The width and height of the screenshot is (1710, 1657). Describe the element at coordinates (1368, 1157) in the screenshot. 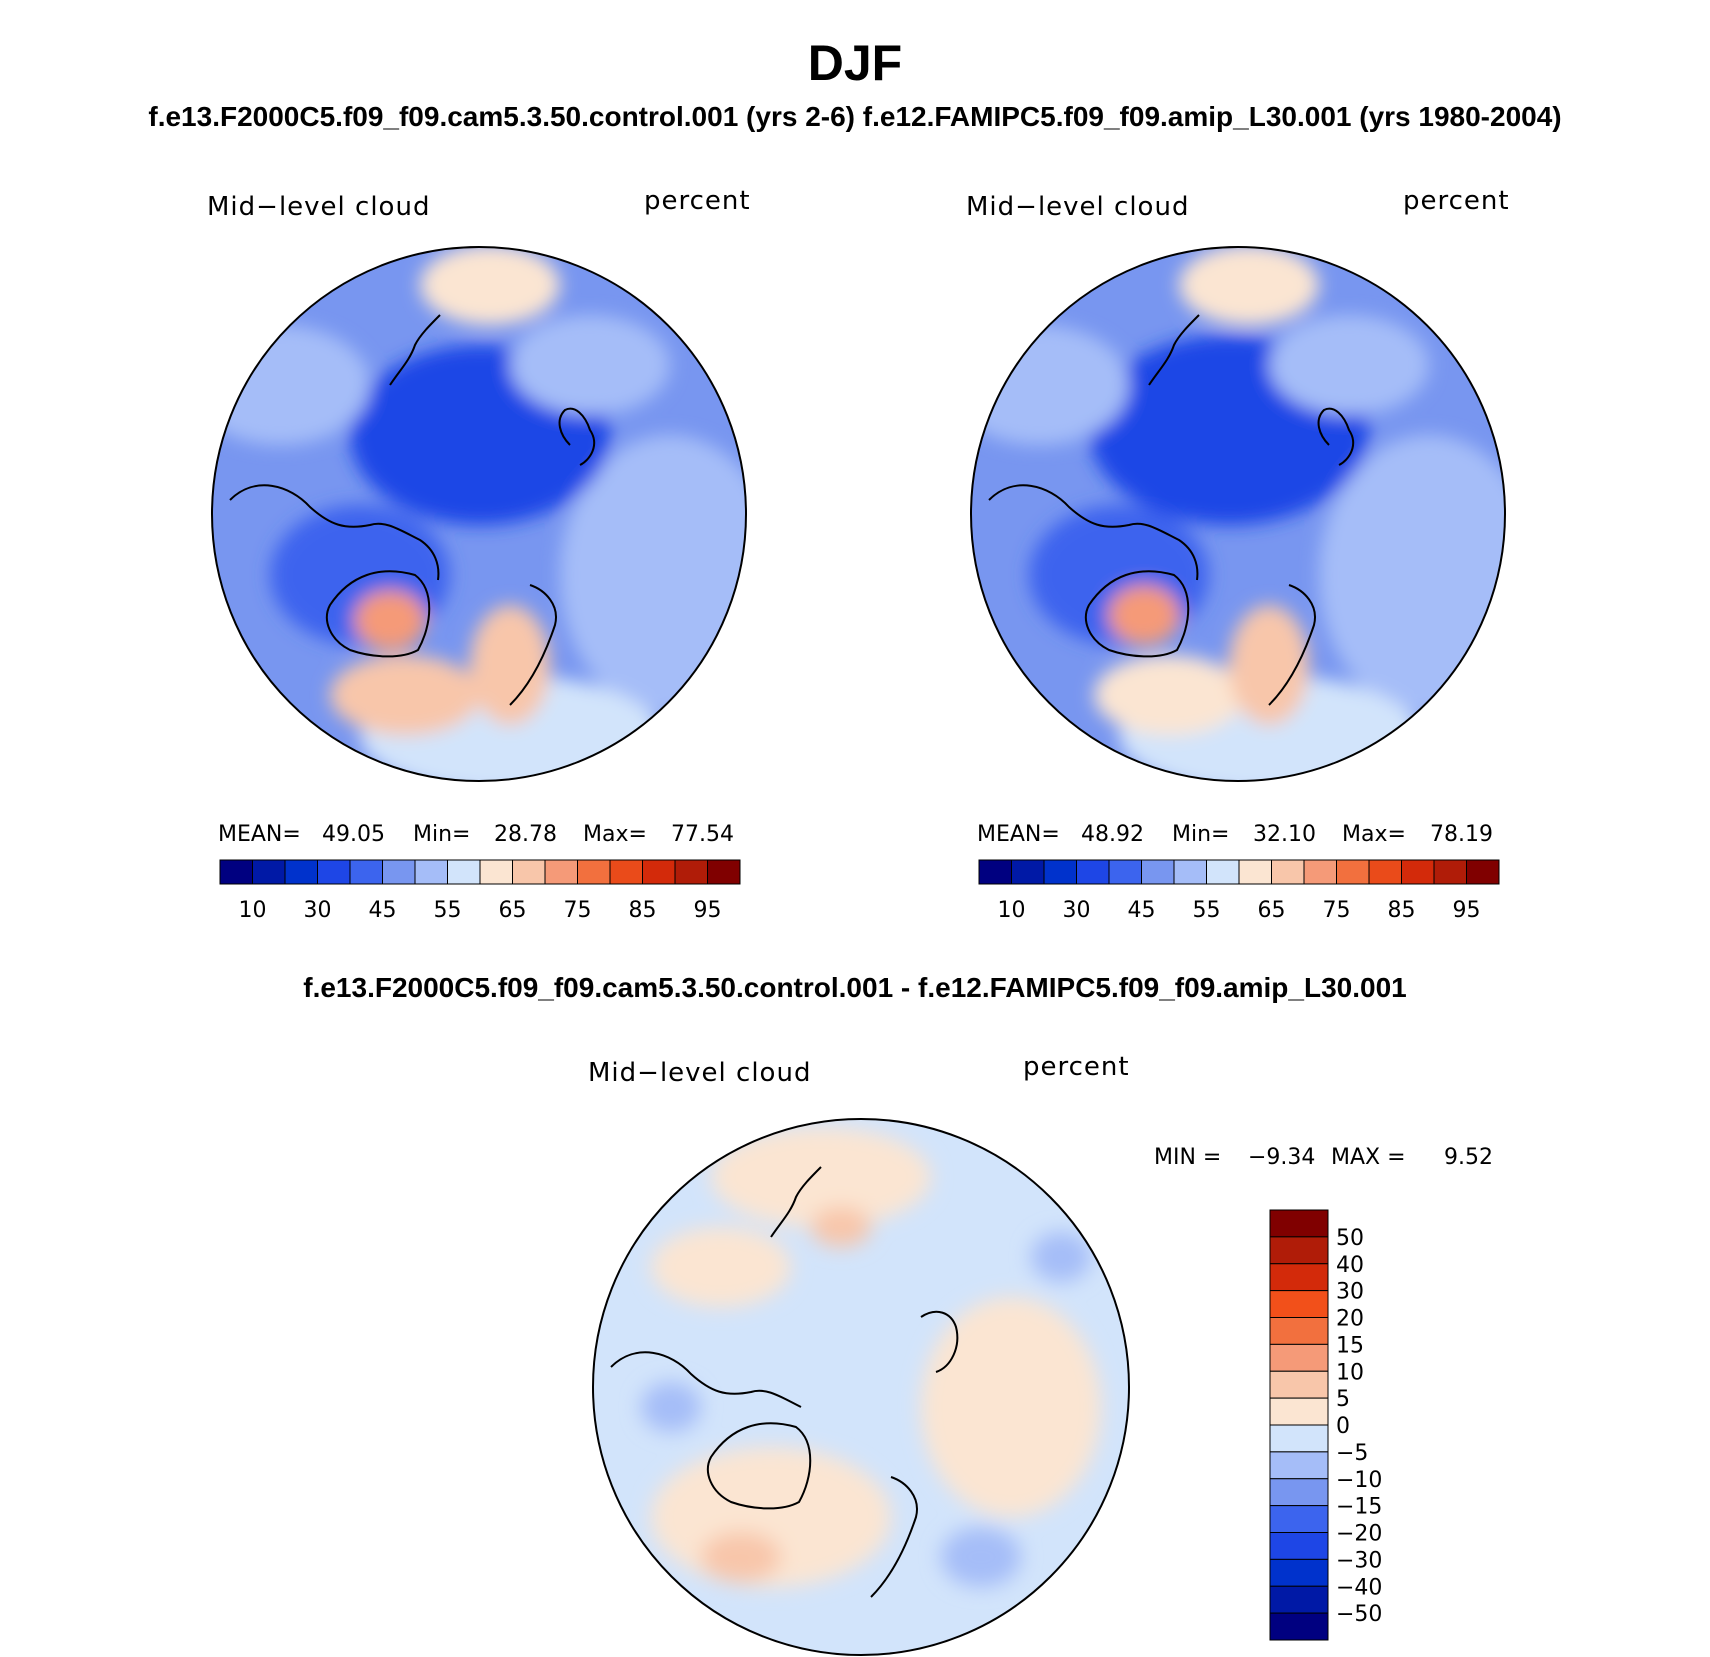

I see `diff-max-label: MAX =` at that location.